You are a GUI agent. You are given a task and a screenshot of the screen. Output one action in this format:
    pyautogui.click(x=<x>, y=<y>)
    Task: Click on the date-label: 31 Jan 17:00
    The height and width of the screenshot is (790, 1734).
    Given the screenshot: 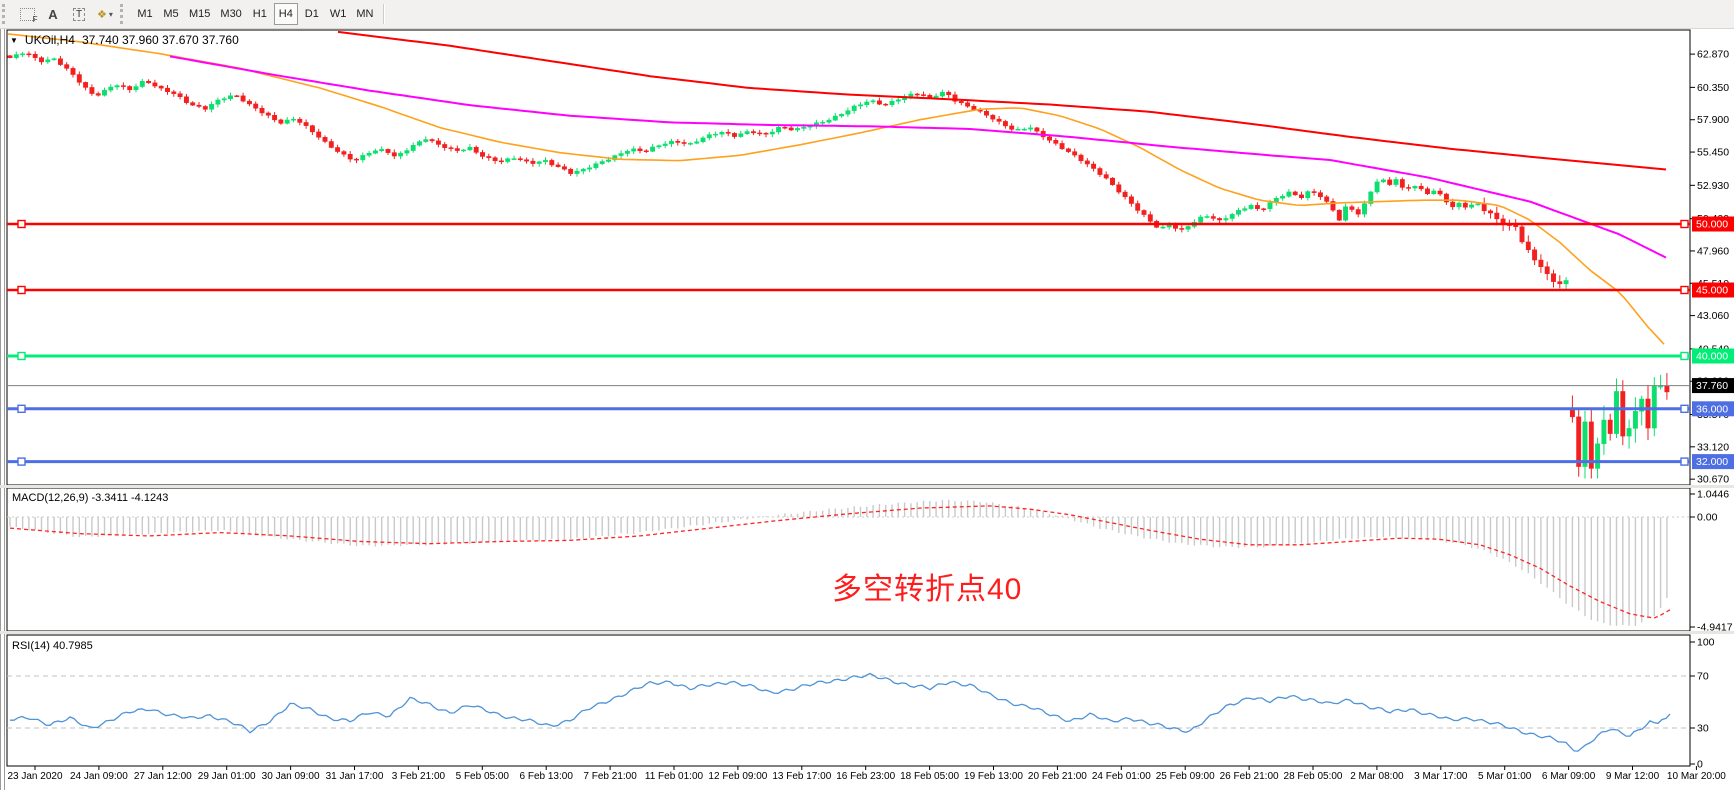 What is the action you would take?
    pyautogui.click(x=354, y=776)
    